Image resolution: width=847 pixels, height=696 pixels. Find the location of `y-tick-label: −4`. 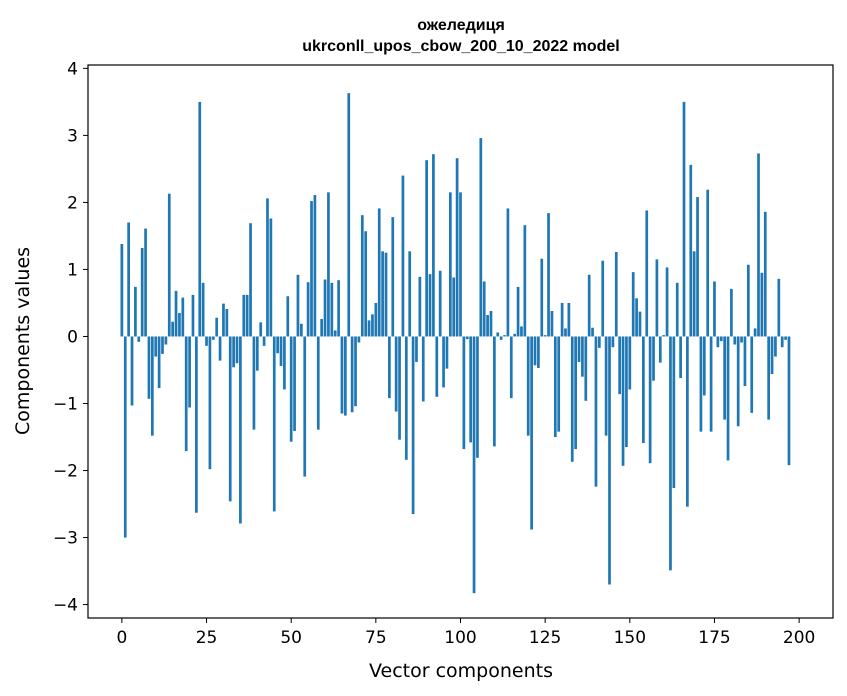

y-tick-label: −4 is located at coordinates (65, 606).